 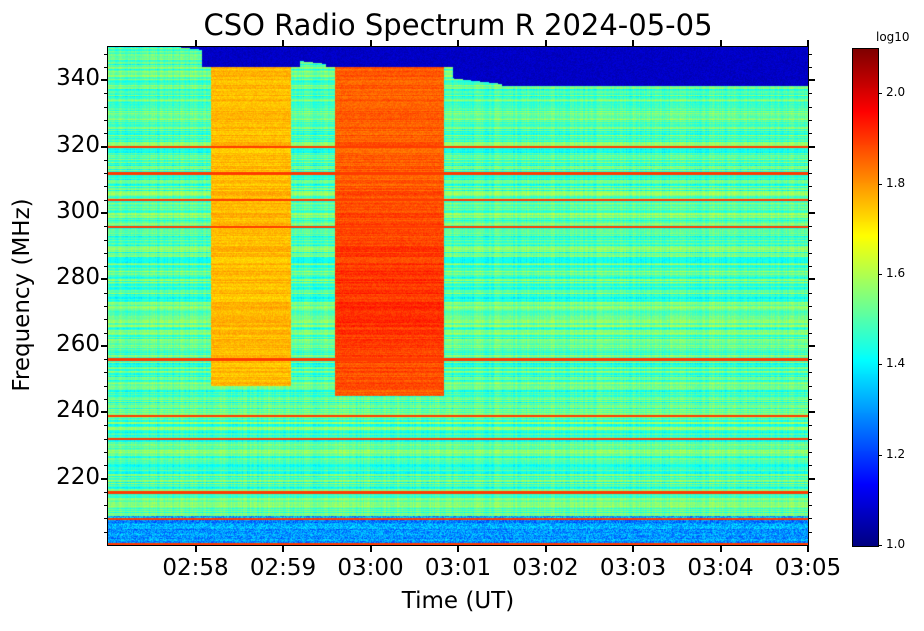 I want to click on colorbar-tick-label: 1.6, so click(x=896, y=272).